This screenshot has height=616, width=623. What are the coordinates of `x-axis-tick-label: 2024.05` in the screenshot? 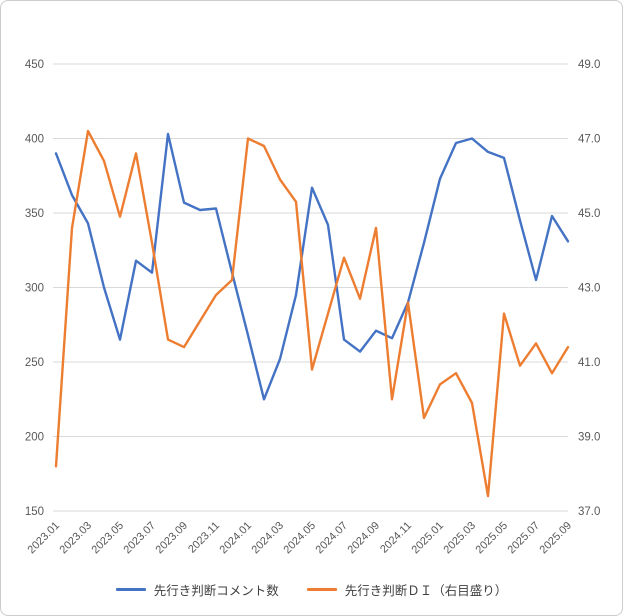 It's located at (300, 538).